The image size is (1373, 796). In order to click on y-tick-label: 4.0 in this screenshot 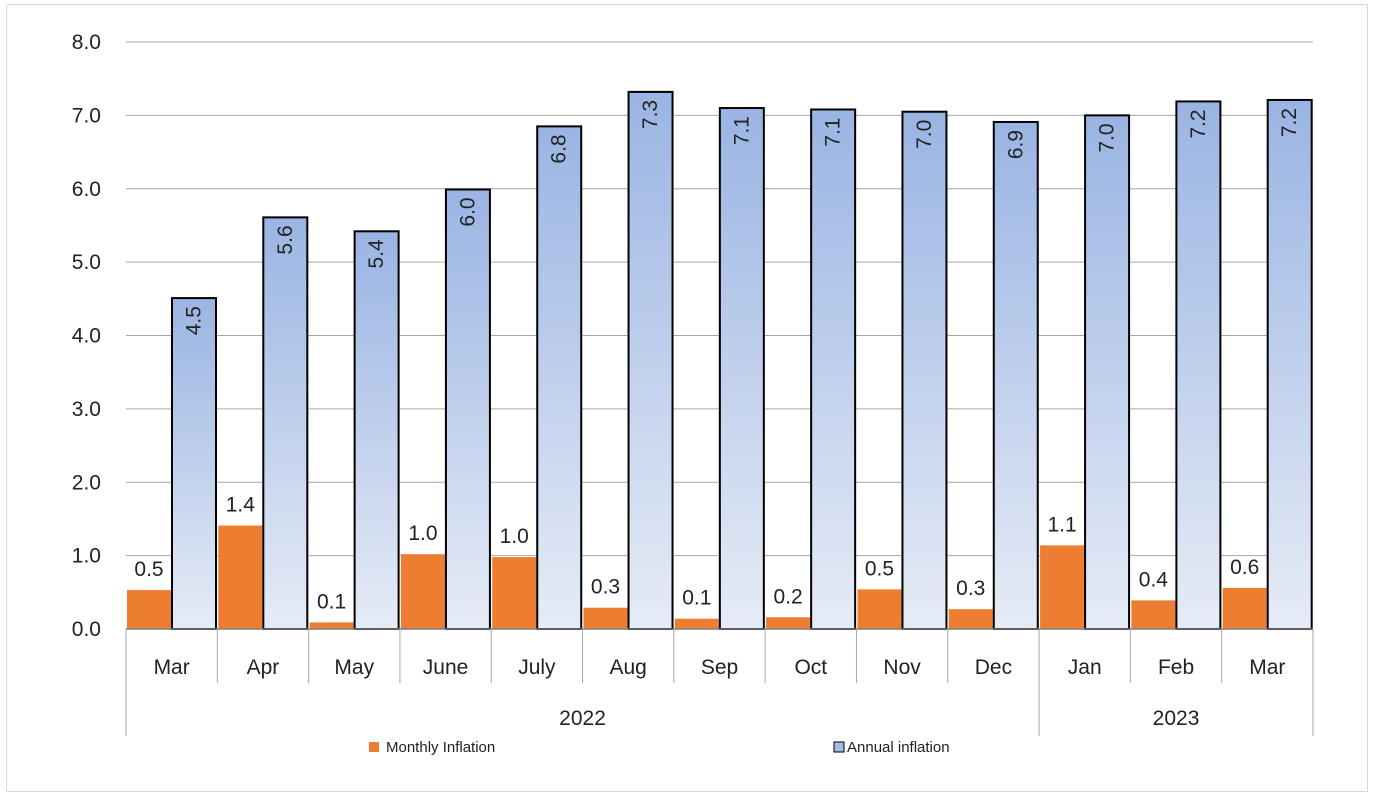, I will do `click(86, 336)`.